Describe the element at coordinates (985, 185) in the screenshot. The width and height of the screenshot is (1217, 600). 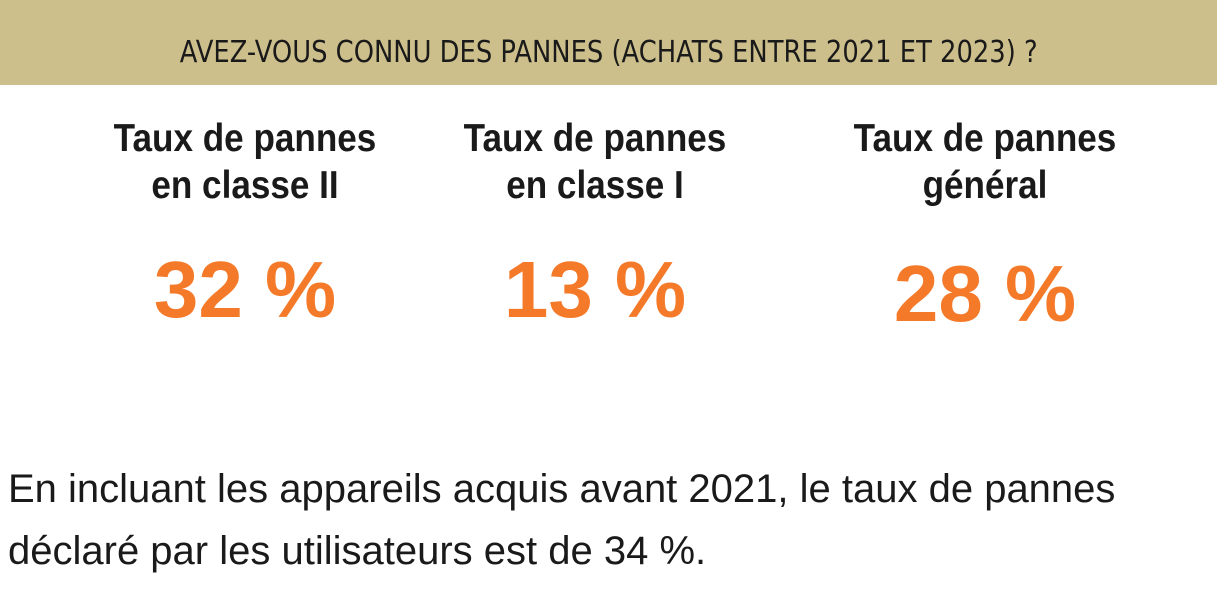
I see `stat-label-line2: général` at that location.